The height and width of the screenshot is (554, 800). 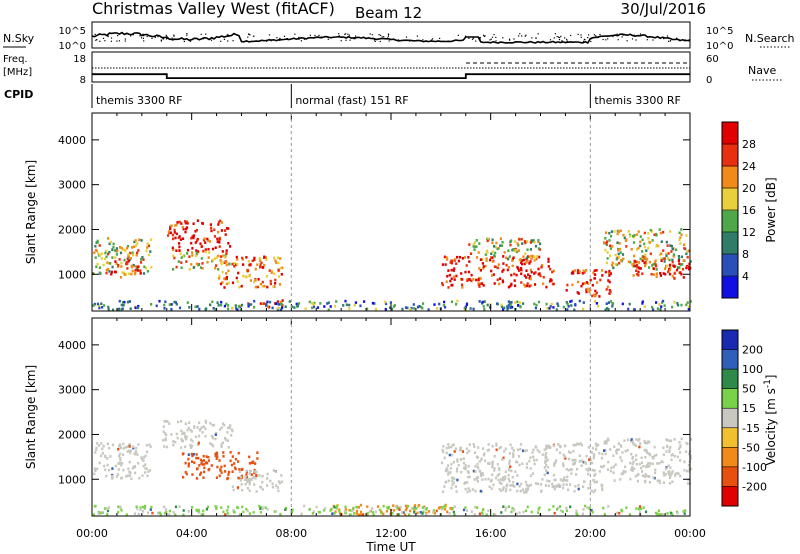 What do you see at coordinates (83, 80) in the screenshot?
I see `freq-tick-bottom: 8` at bounding box center [83, 80].